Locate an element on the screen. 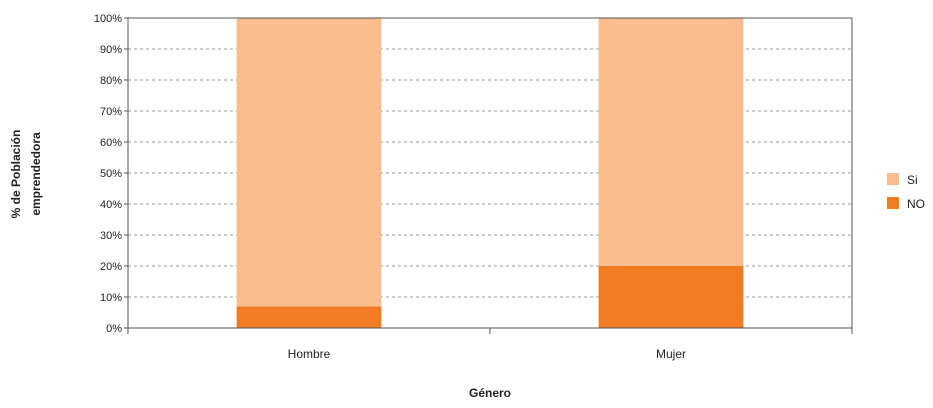 The image size is (933, 408). y-tick-label: 80% is located at coordinates (111, 81).